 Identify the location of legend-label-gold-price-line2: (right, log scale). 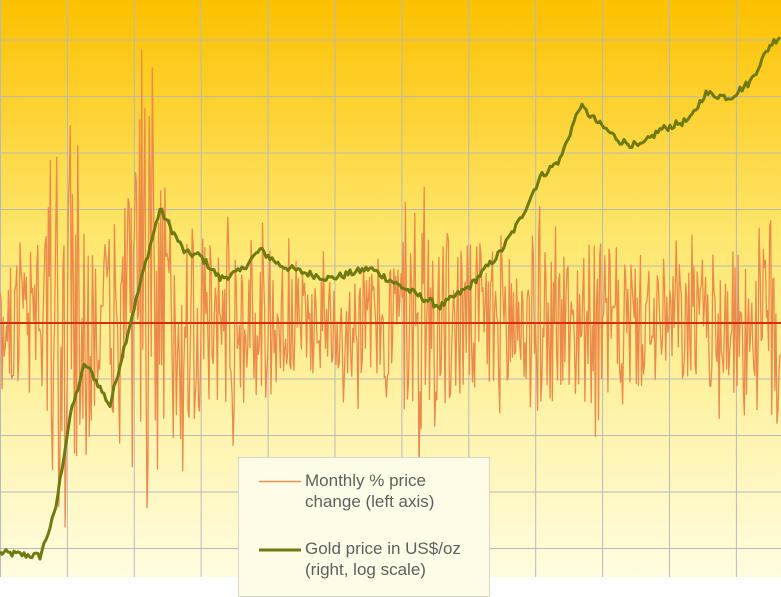
(365, 569).